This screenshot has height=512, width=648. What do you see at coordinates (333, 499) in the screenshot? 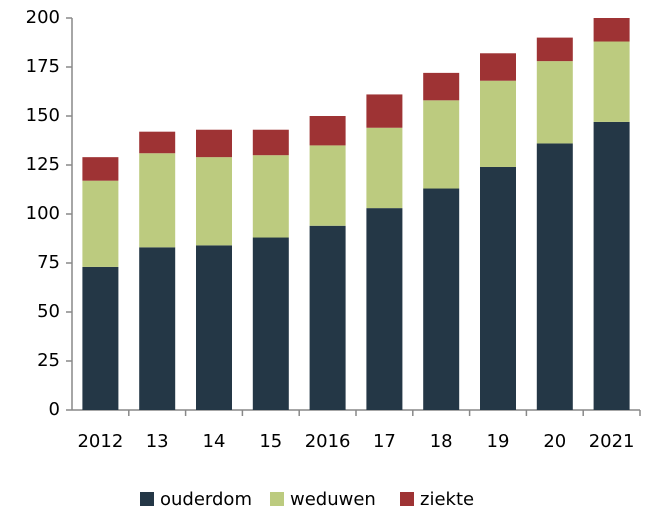
I see `legend-label: weduwen` at bounding box center [333, 499].